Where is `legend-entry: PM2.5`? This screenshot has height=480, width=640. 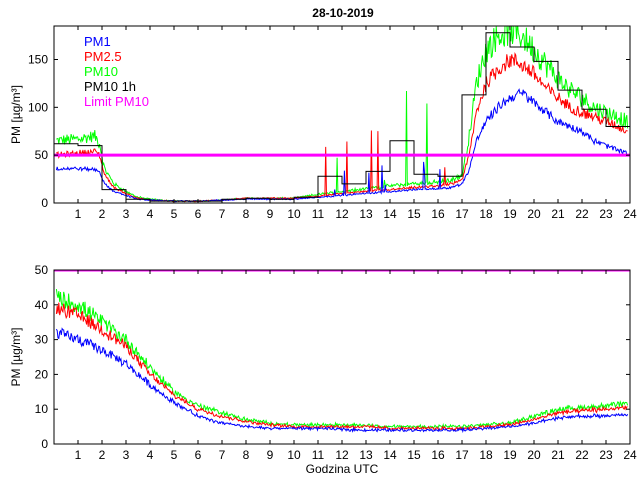
legend-entry: PM2.5 is located at coordinates (103, 56).